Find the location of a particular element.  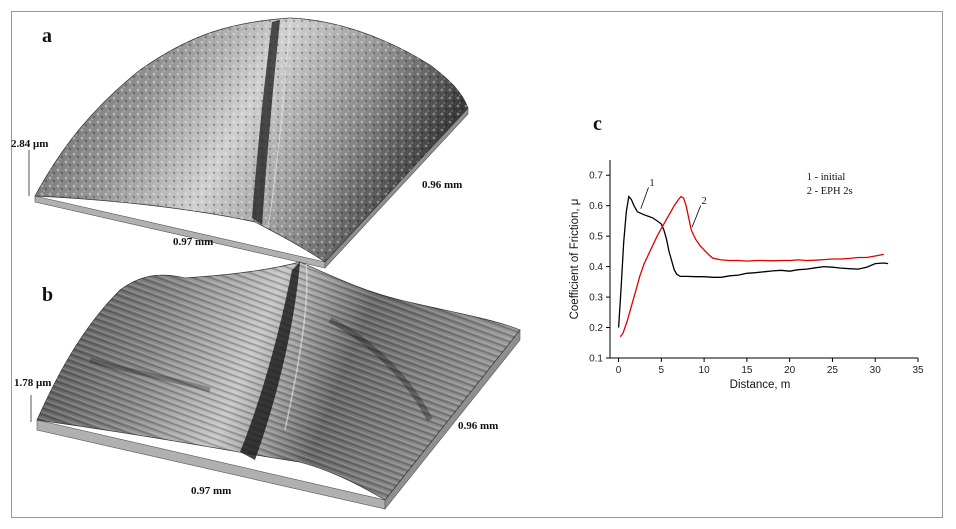

x-tick-label: 15 is located at coordinates (747, 370).